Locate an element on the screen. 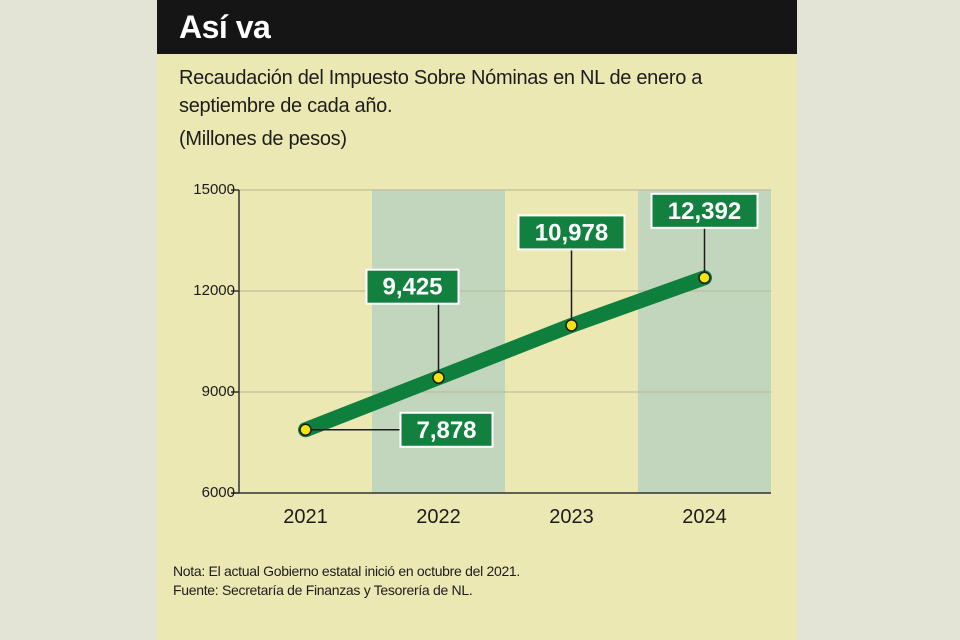 The height and width of the screenshot is (640, 960). data-label: 7,878 is located at coordinates (446, 430).